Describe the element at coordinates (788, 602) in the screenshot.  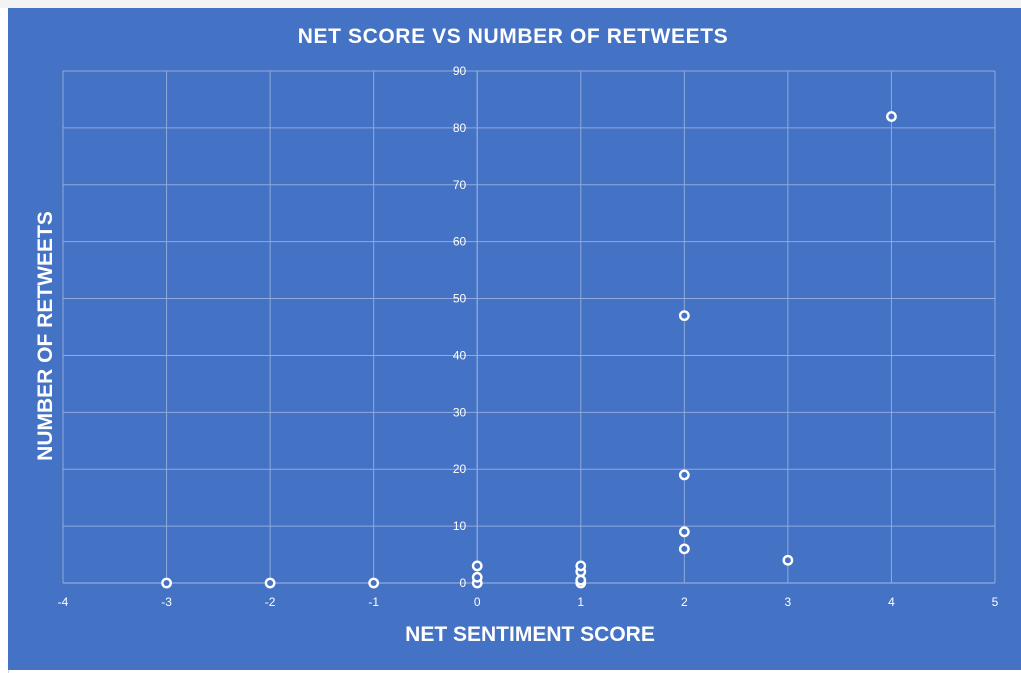
I see `x-tick-label: 3` at that location.